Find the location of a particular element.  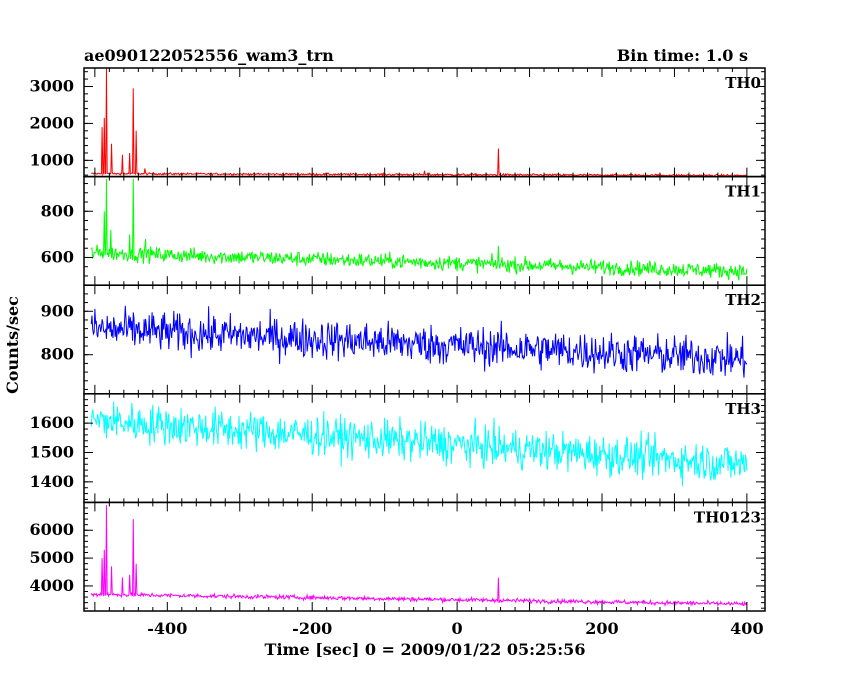

panel-th0: 1000 2000 3000 TH0 is located at coordinates (397, 122).